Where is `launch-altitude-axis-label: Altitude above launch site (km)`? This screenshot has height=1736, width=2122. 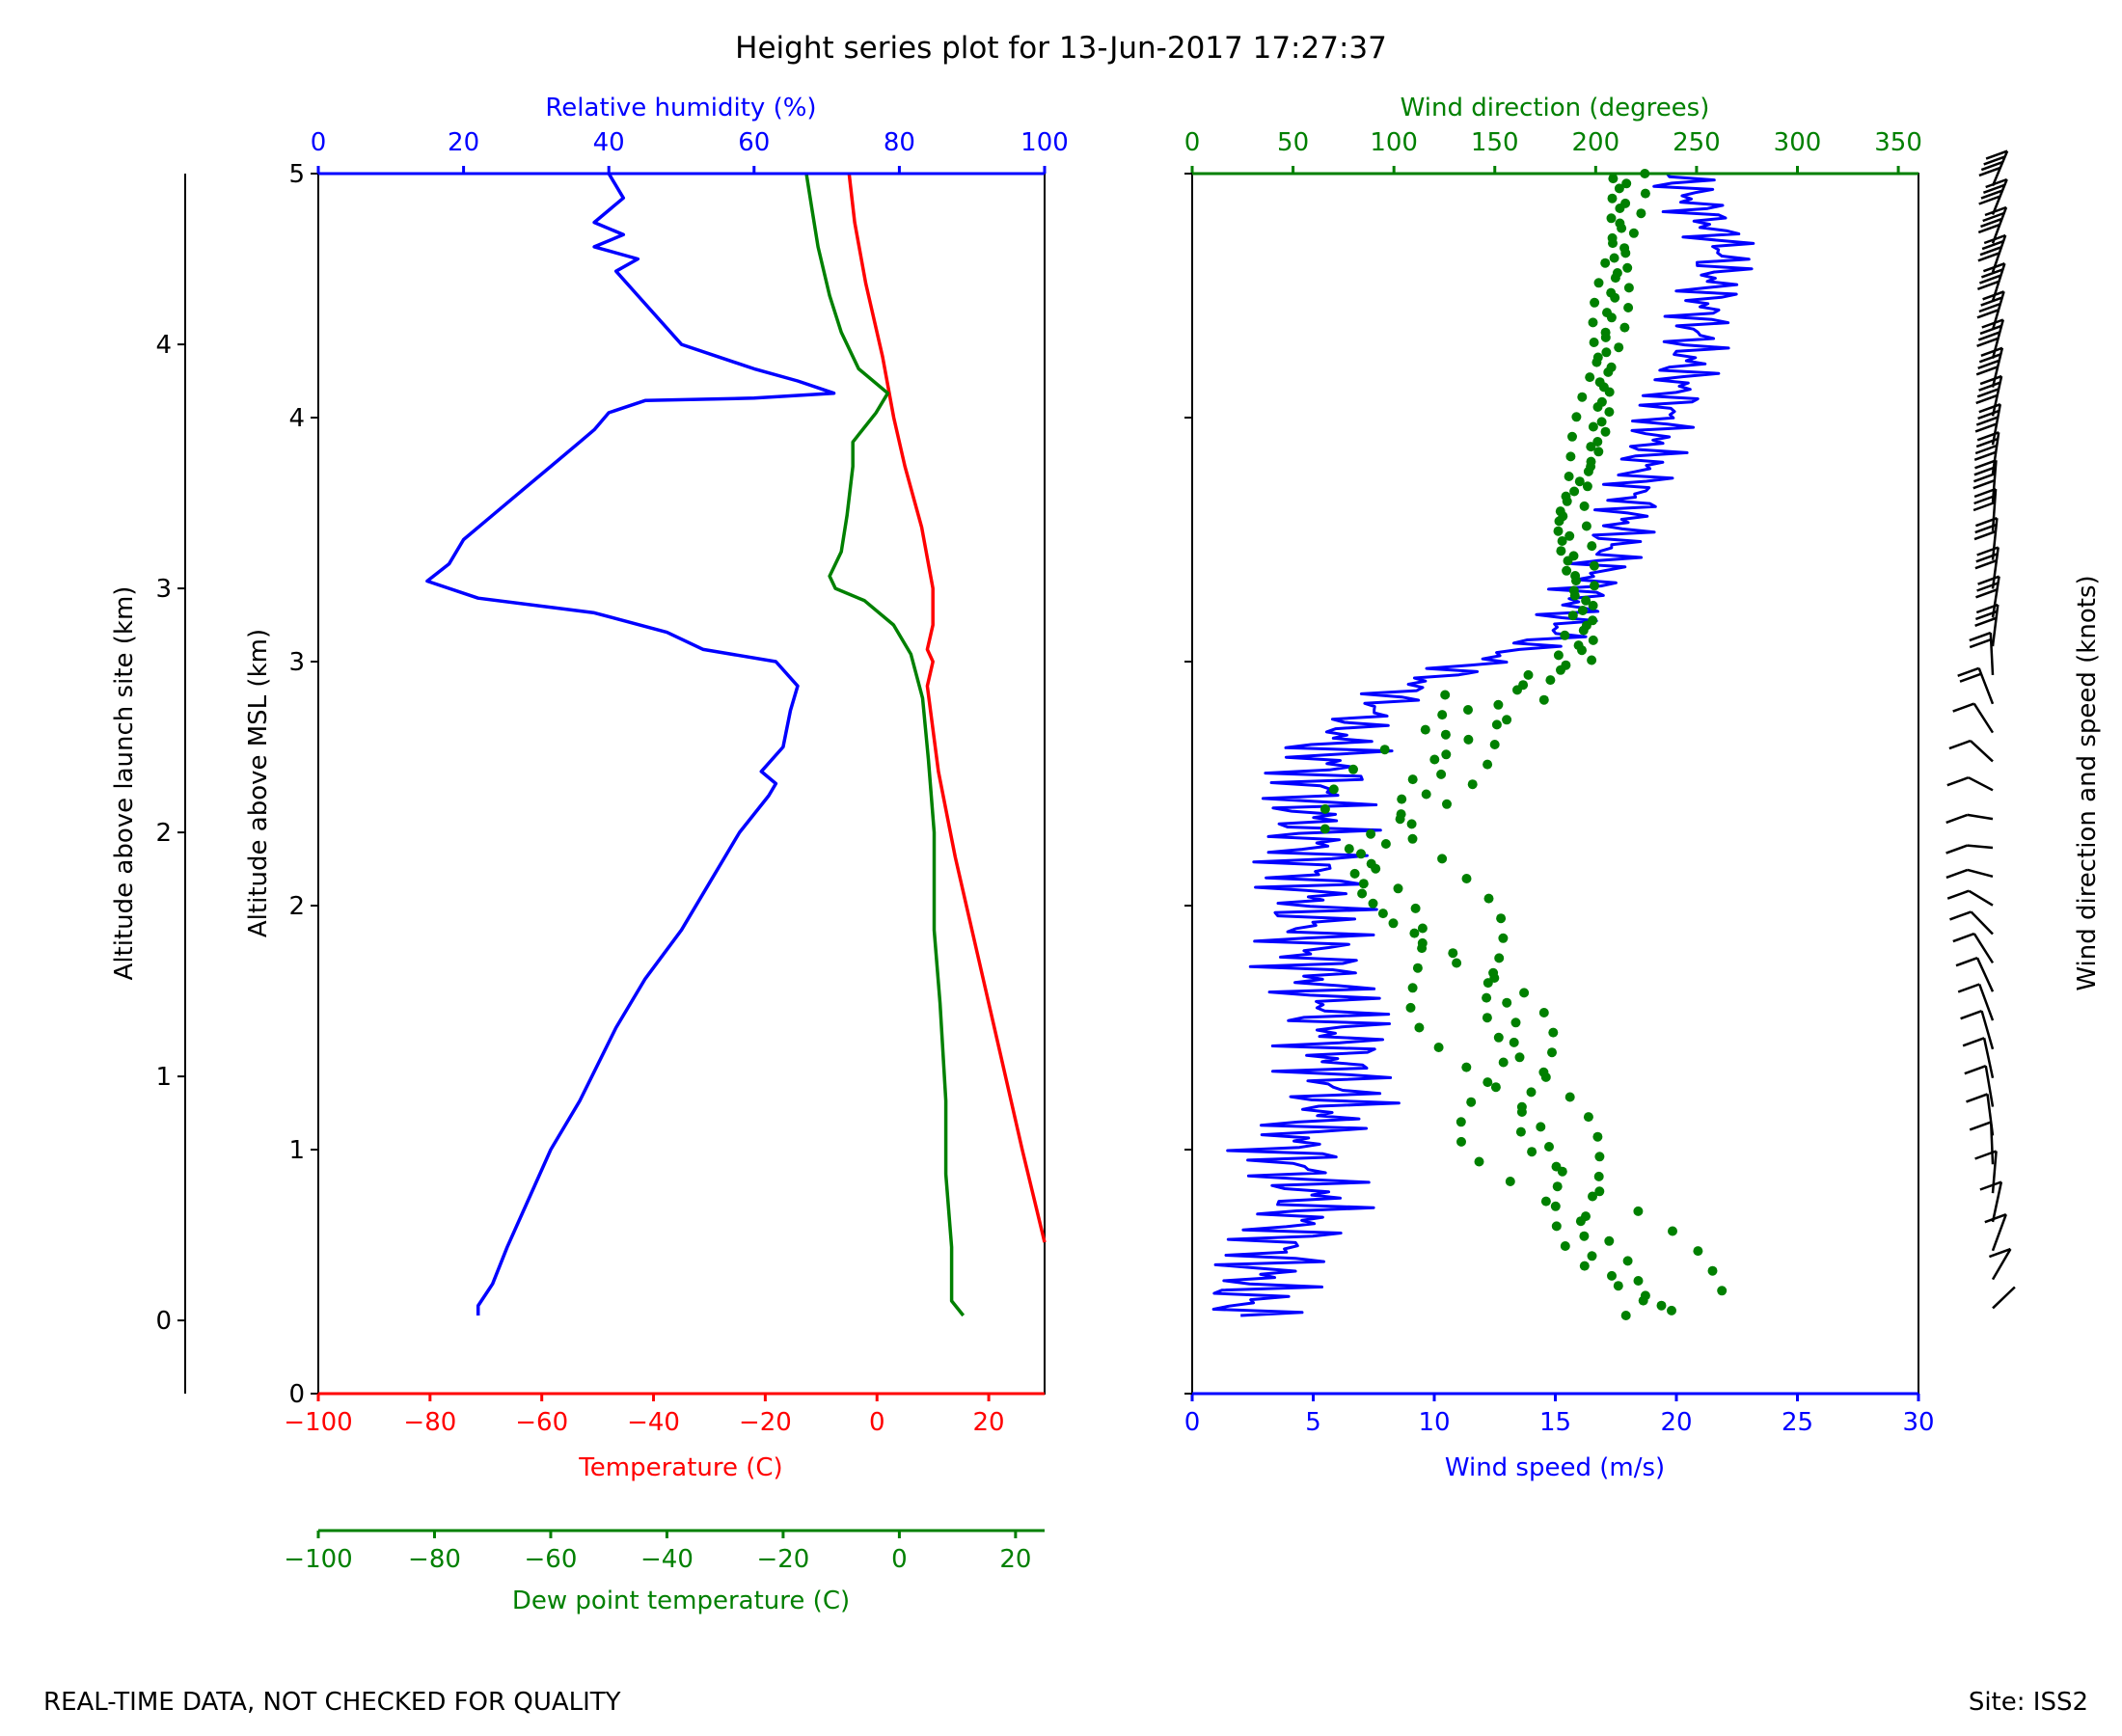 launch-altitude-axis-label: Altitude above launch site (km) is located at coordinates (125, 784).